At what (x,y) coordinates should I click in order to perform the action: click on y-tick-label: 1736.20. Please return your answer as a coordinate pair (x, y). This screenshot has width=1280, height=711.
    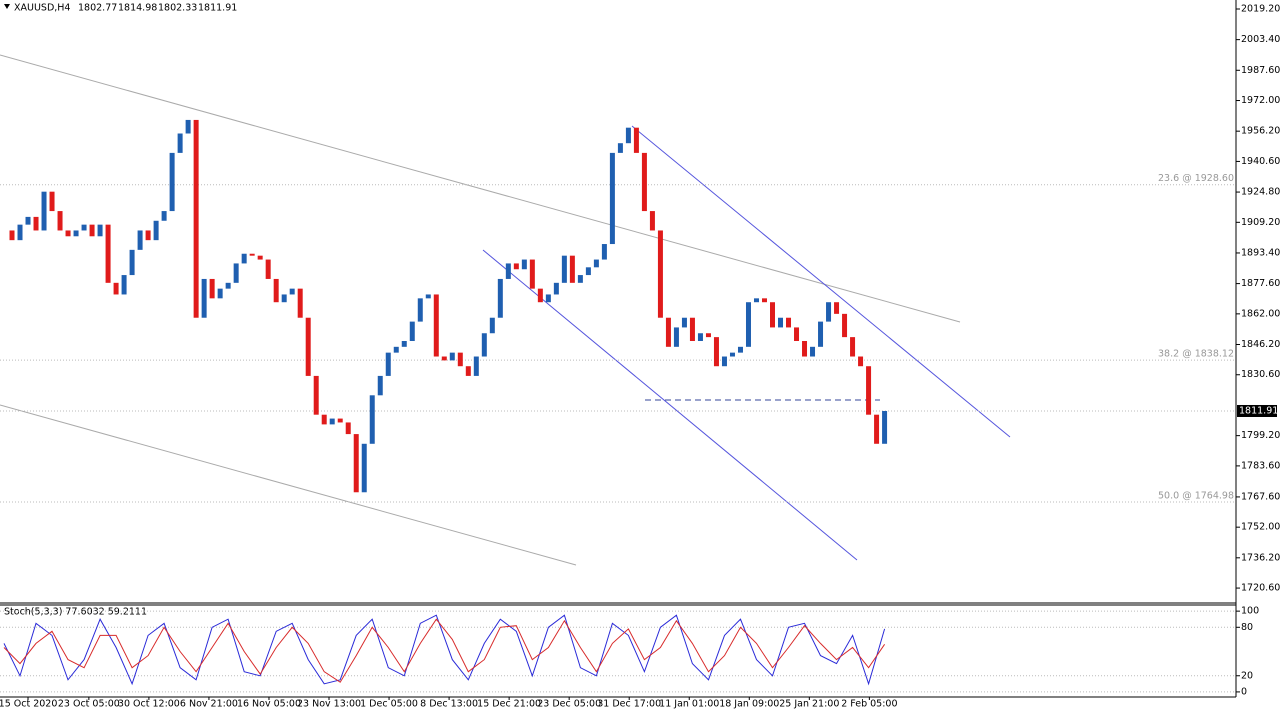
    Looking at the image, I should click on (1260, 557).